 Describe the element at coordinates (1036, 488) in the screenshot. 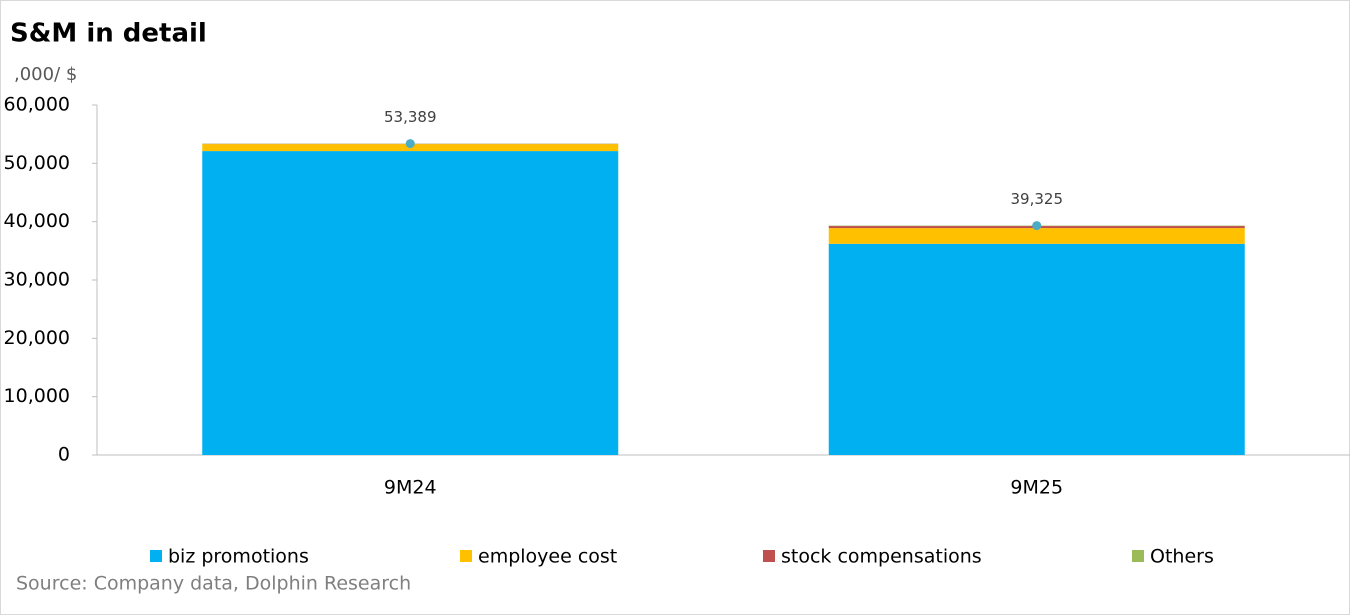

I see `x-tick-label: 9M25` at that location.